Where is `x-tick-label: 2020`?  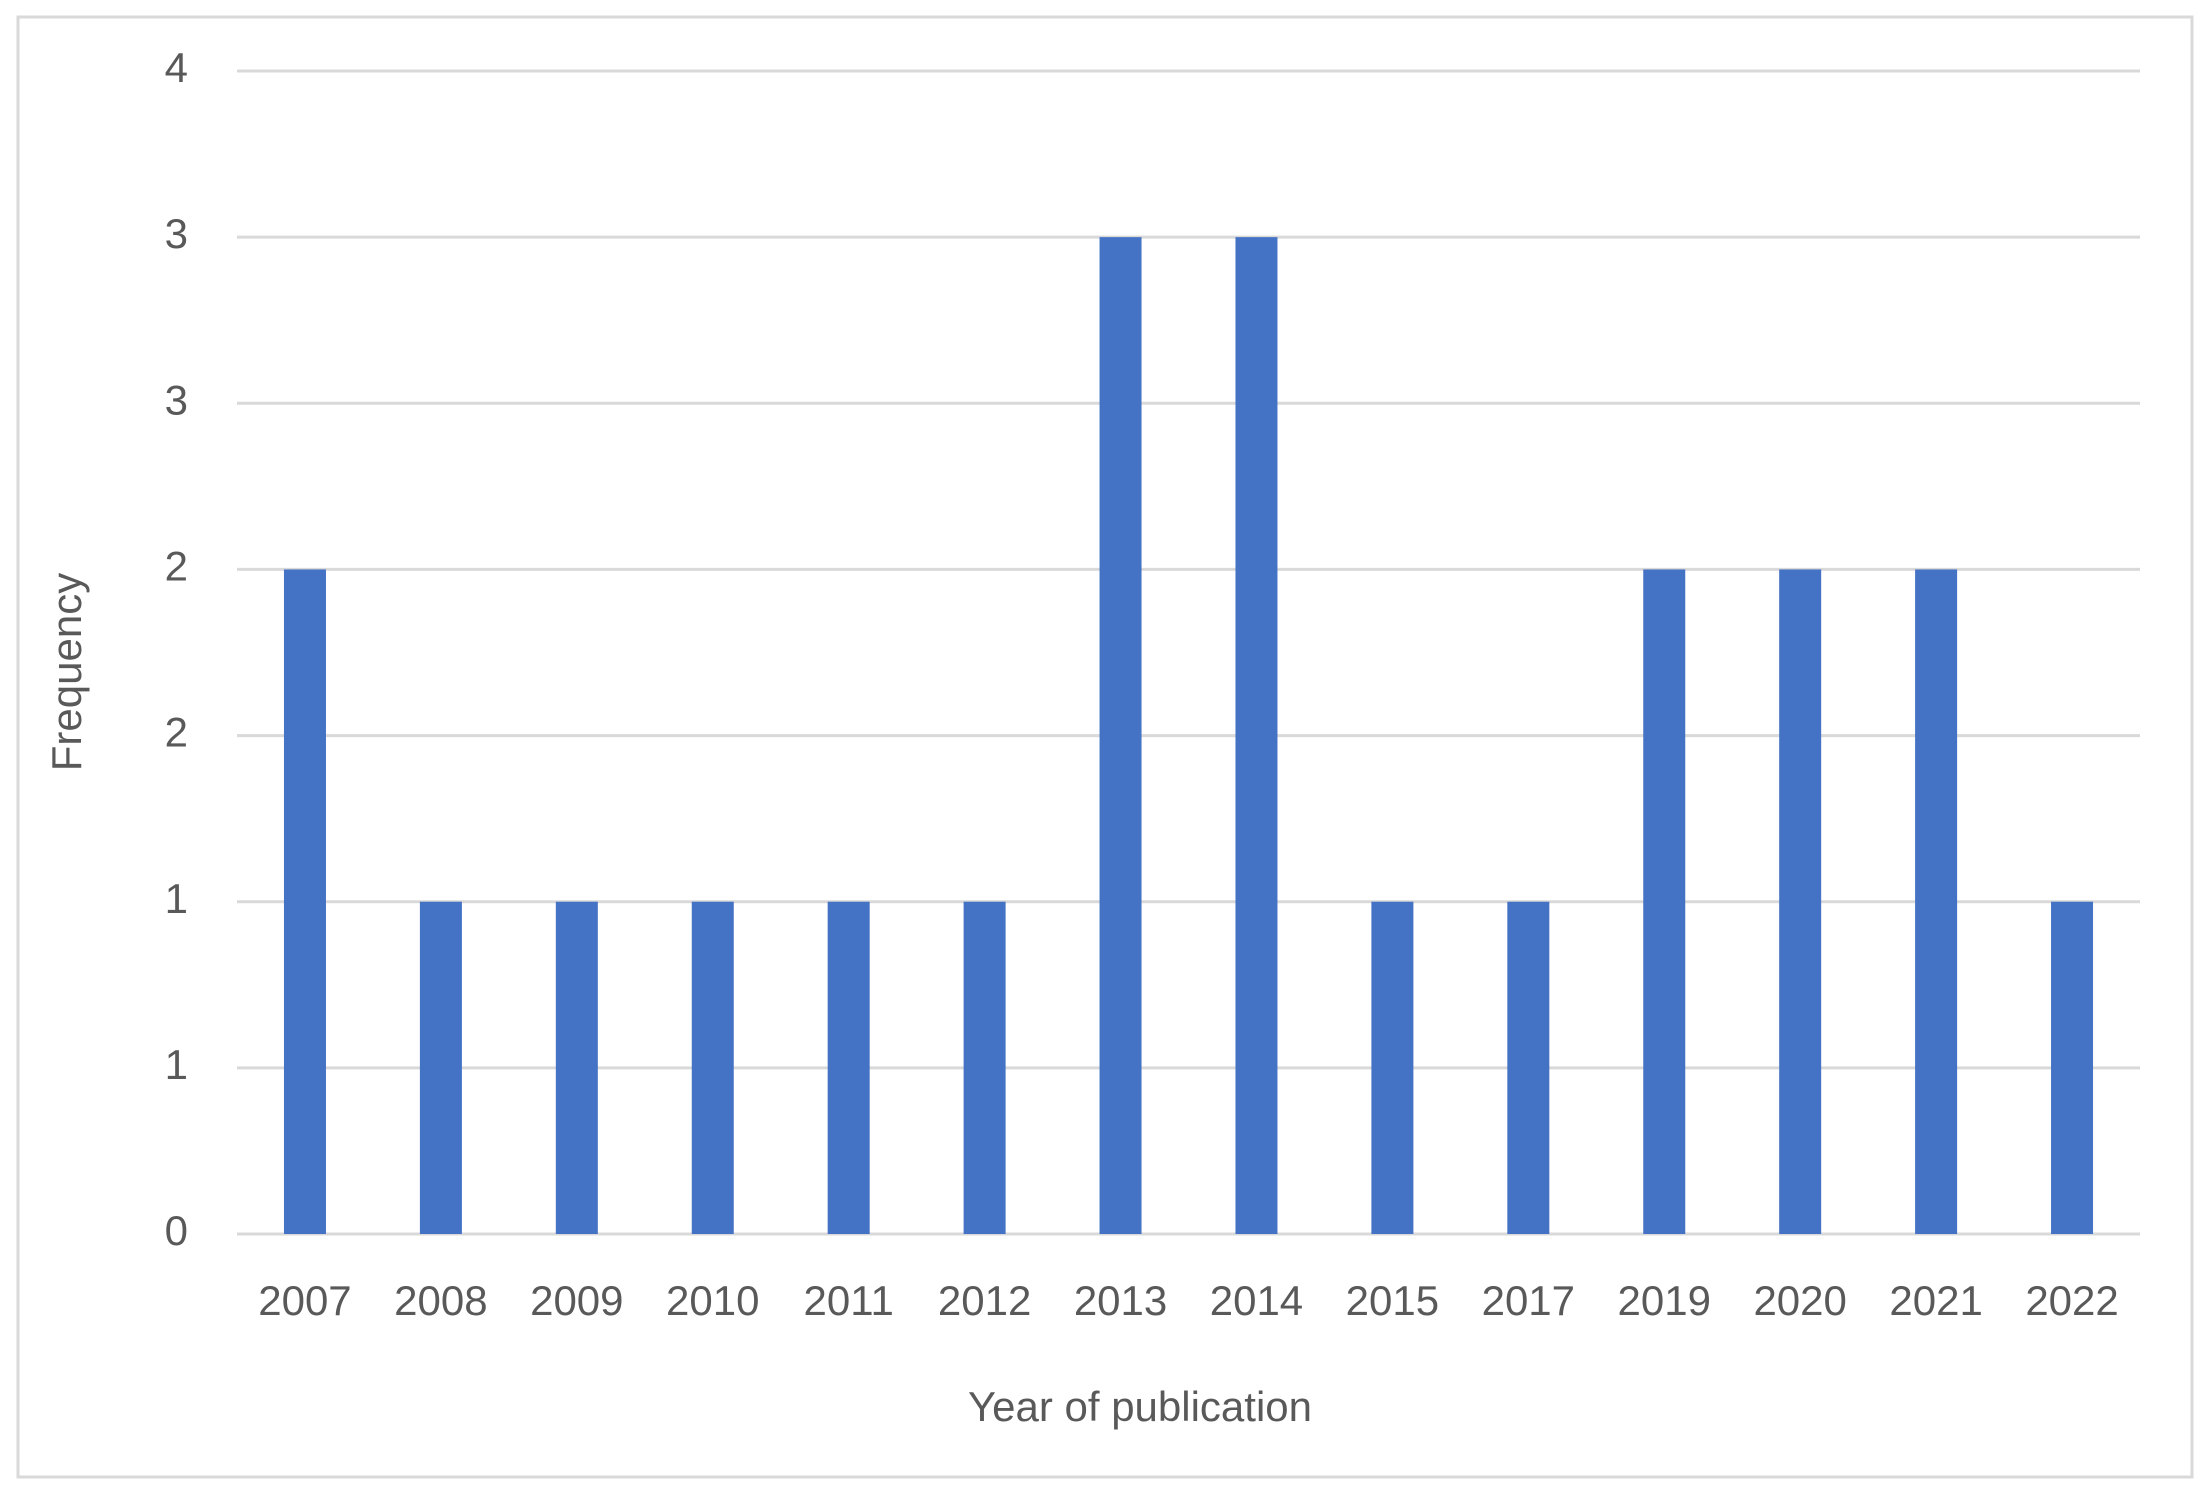 x-tick-label: 2020 is located at coordinates (1799, 1300).